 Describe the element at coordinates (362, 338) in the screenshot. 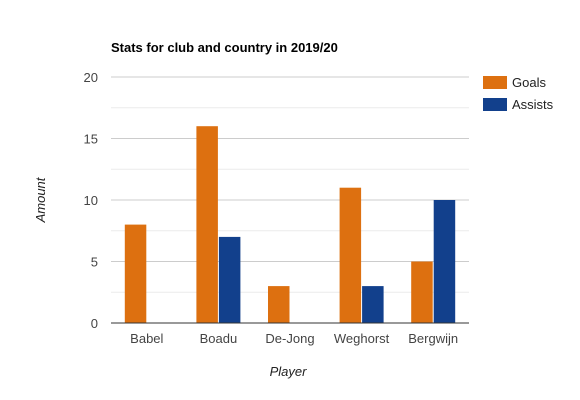

I see `x-tick-label: Weghorst` at that location.